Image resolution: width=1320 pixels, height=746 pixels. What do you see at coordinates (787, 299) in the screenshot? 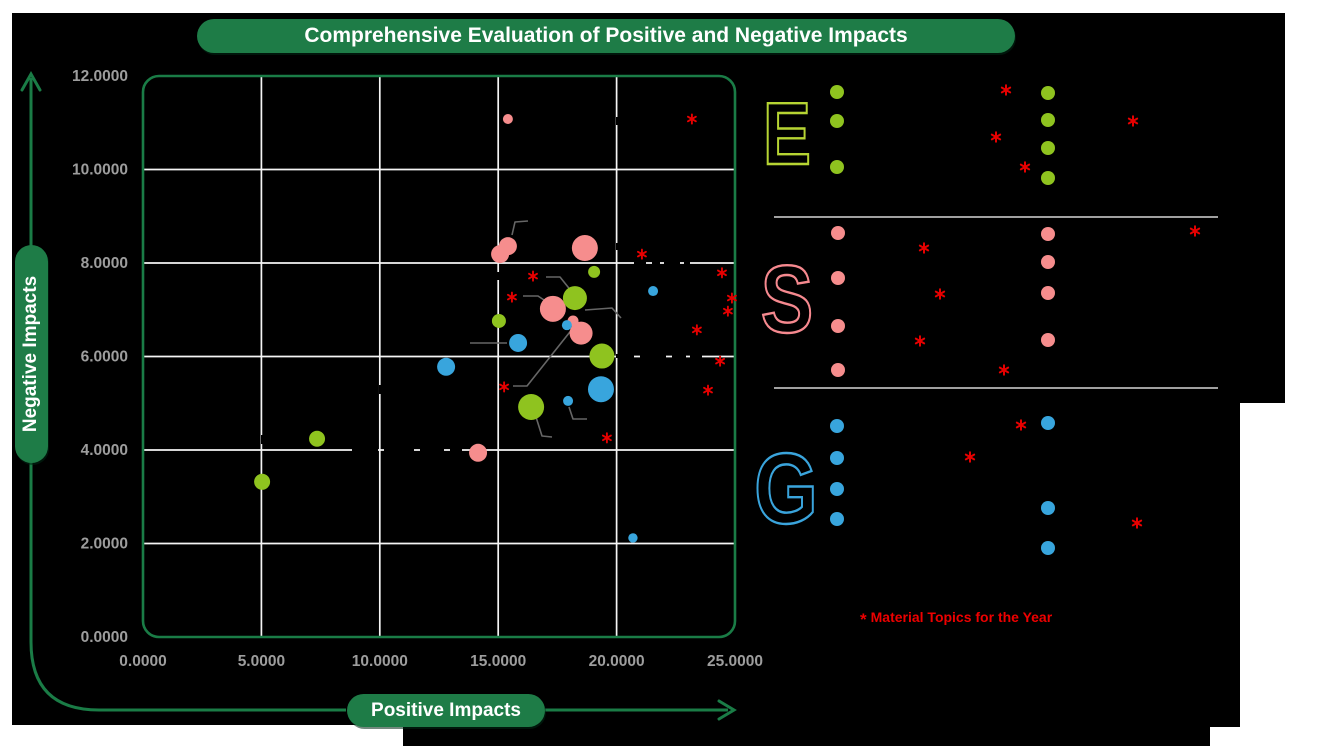
I see `legend-letter-s: S` at bounding box center [787, 299].